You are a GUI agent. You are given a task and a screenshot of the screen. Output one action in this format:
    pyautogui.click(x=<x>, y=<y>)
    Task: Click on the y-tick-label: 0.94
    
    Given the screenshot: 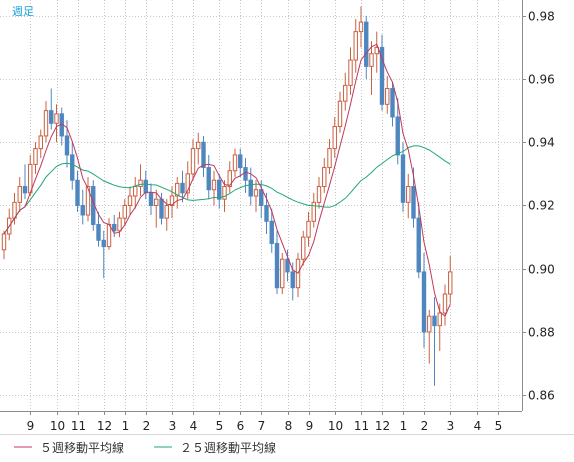 What is the action you would take?
    pyautogui.click(x=541, y=143)
    